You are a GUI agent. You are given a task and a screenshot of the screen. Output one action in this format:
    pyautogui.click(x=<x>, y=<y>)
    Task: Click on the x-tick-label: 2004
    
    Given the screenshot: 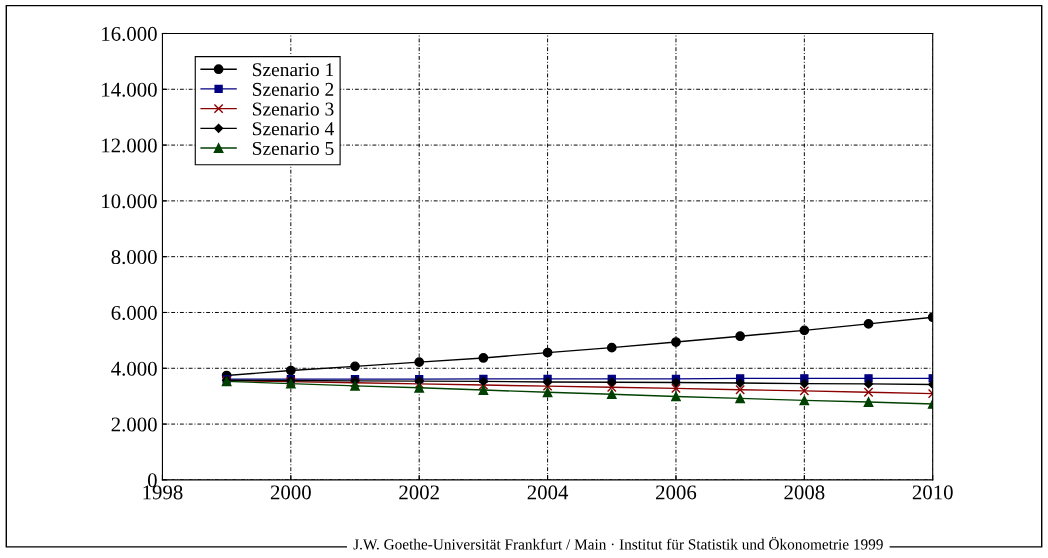 What is the action you would take?
    pyautogui.click(x=548, y=492)
    